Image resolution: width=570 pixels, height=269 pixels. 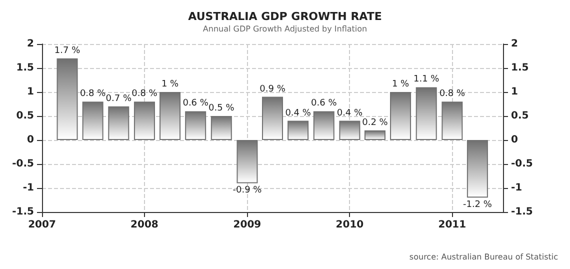 What do you see at coordinates (23, 212) in the screenshot?
I see `y-tick-label: -1.5` at bounding box center [23, 212].